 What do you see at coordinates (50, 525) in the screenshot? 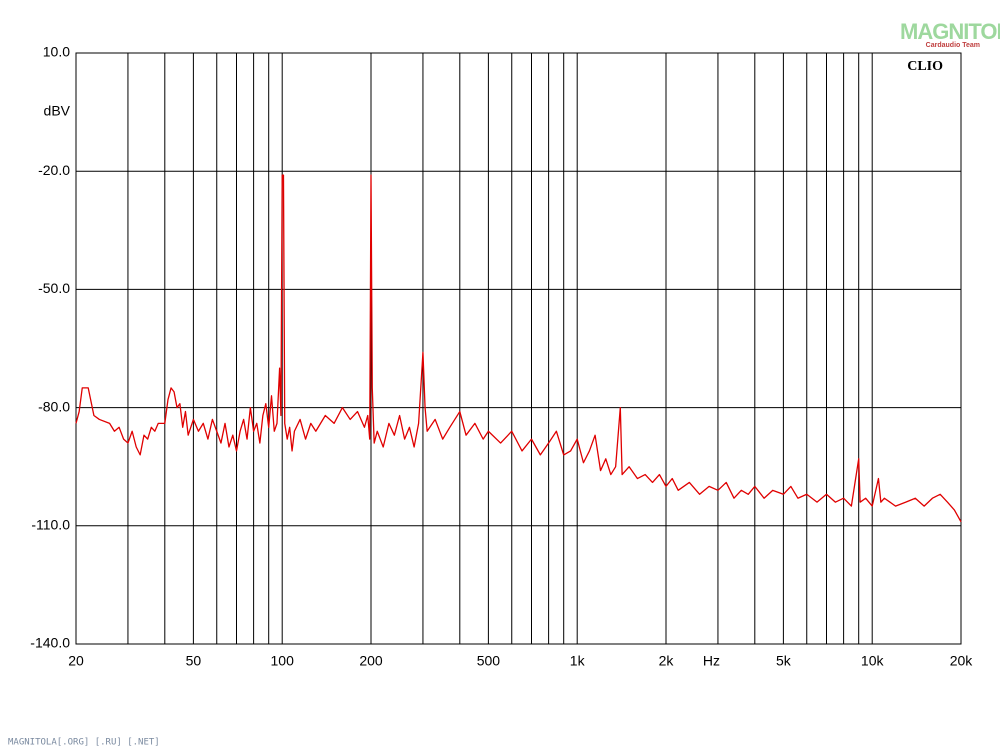
I see `y-tick-label: -110.0` at bounding box center [50, 525].